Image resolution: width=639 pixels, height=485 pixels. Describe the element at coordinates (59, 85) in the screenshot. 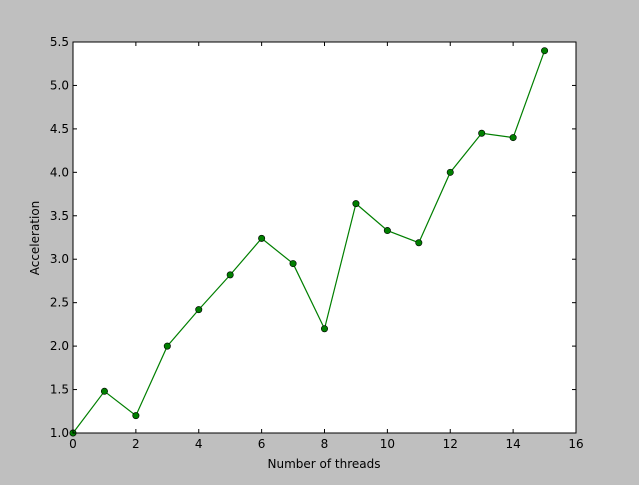

I see `y-tick-label: 5.0` at that location.